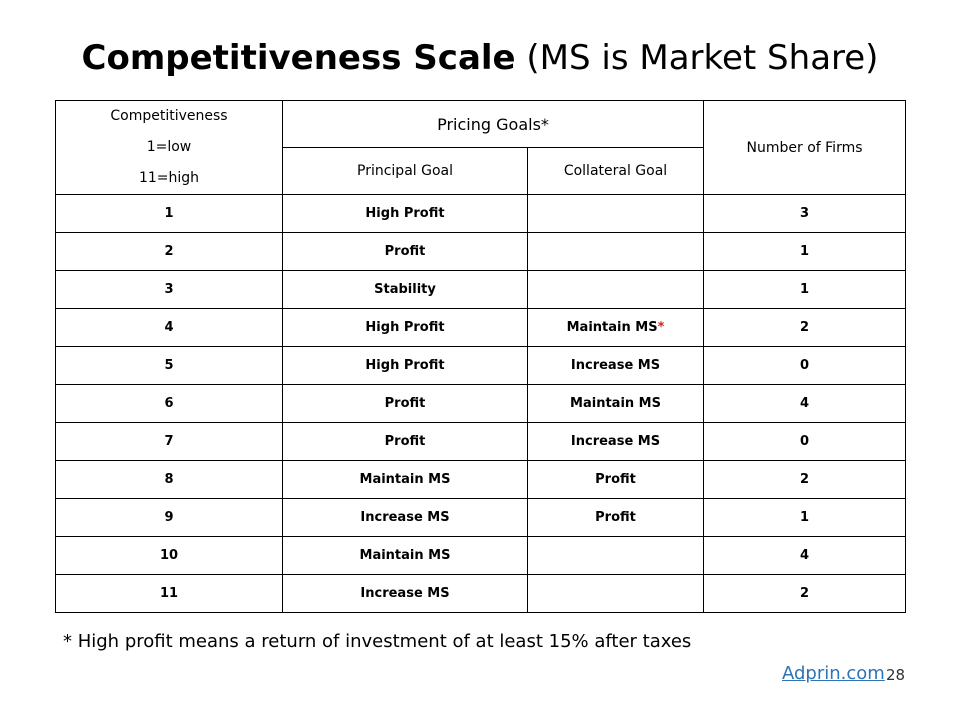 Image resolution: width=960 pixels, height=720 pixels. I want to click on cell-number-of-firms: 3, so click(805, 213).